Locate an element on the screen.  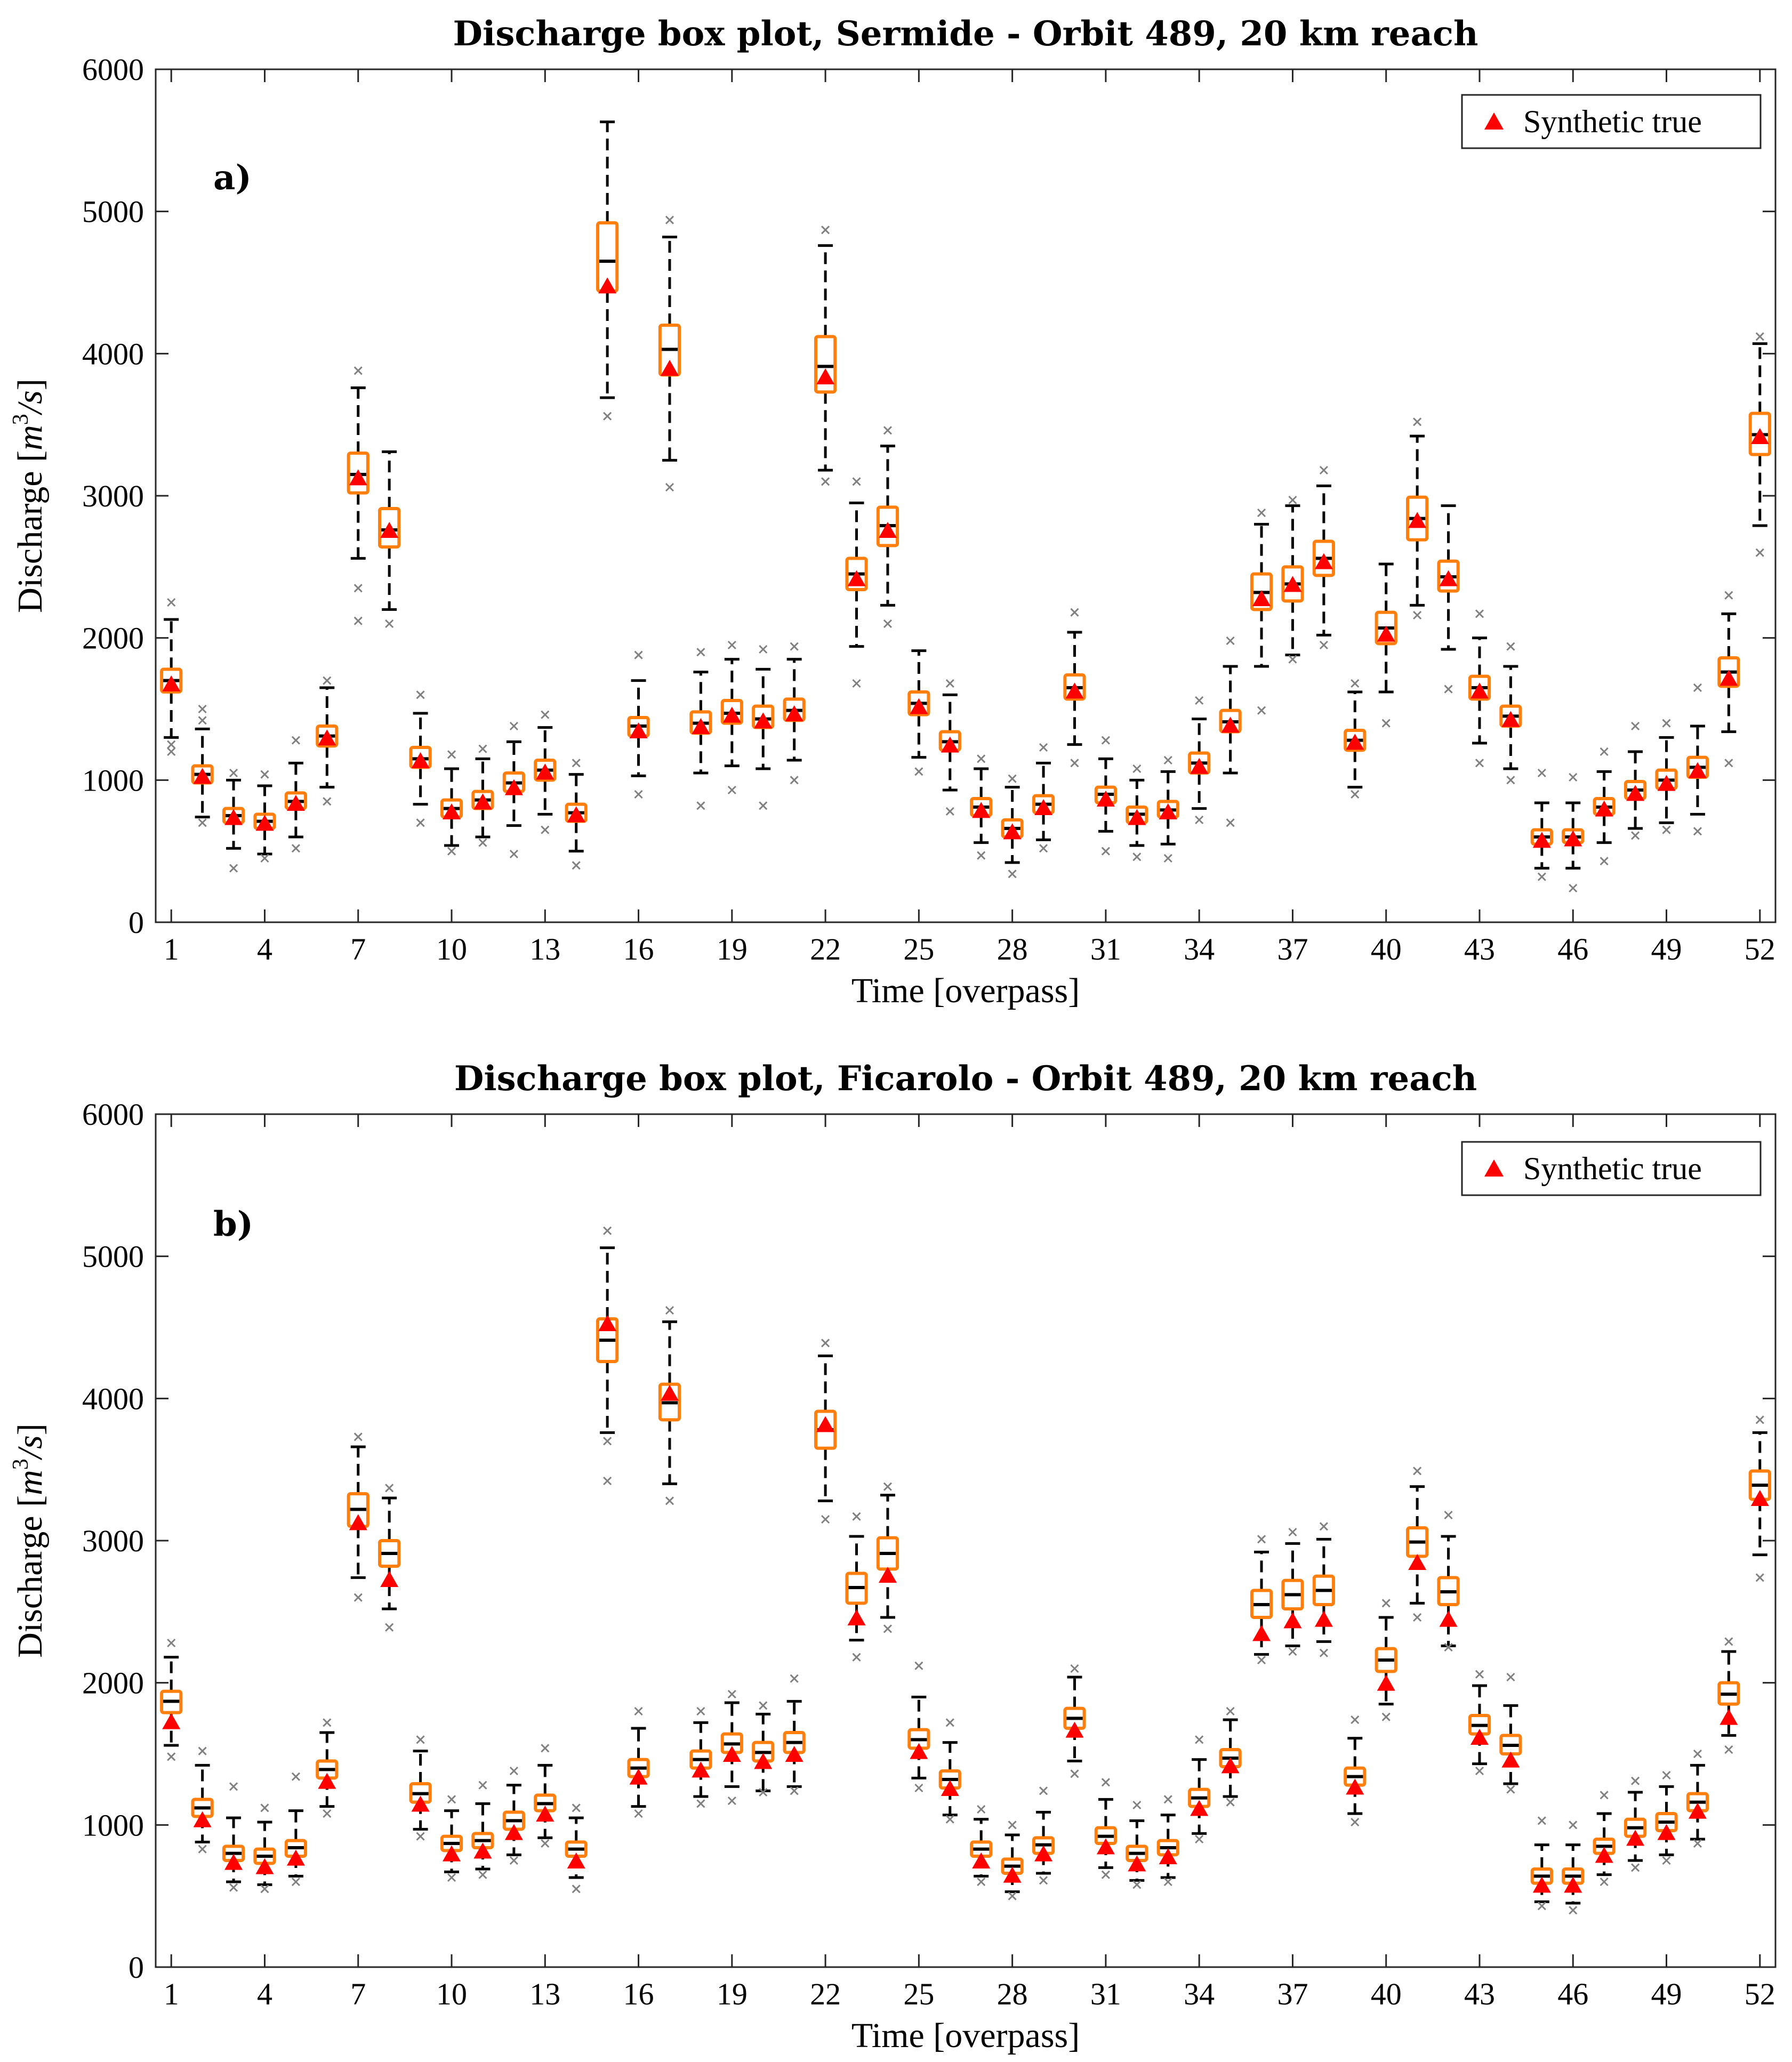
x-tick-label: 19 is located at coordinates (732, 1994).